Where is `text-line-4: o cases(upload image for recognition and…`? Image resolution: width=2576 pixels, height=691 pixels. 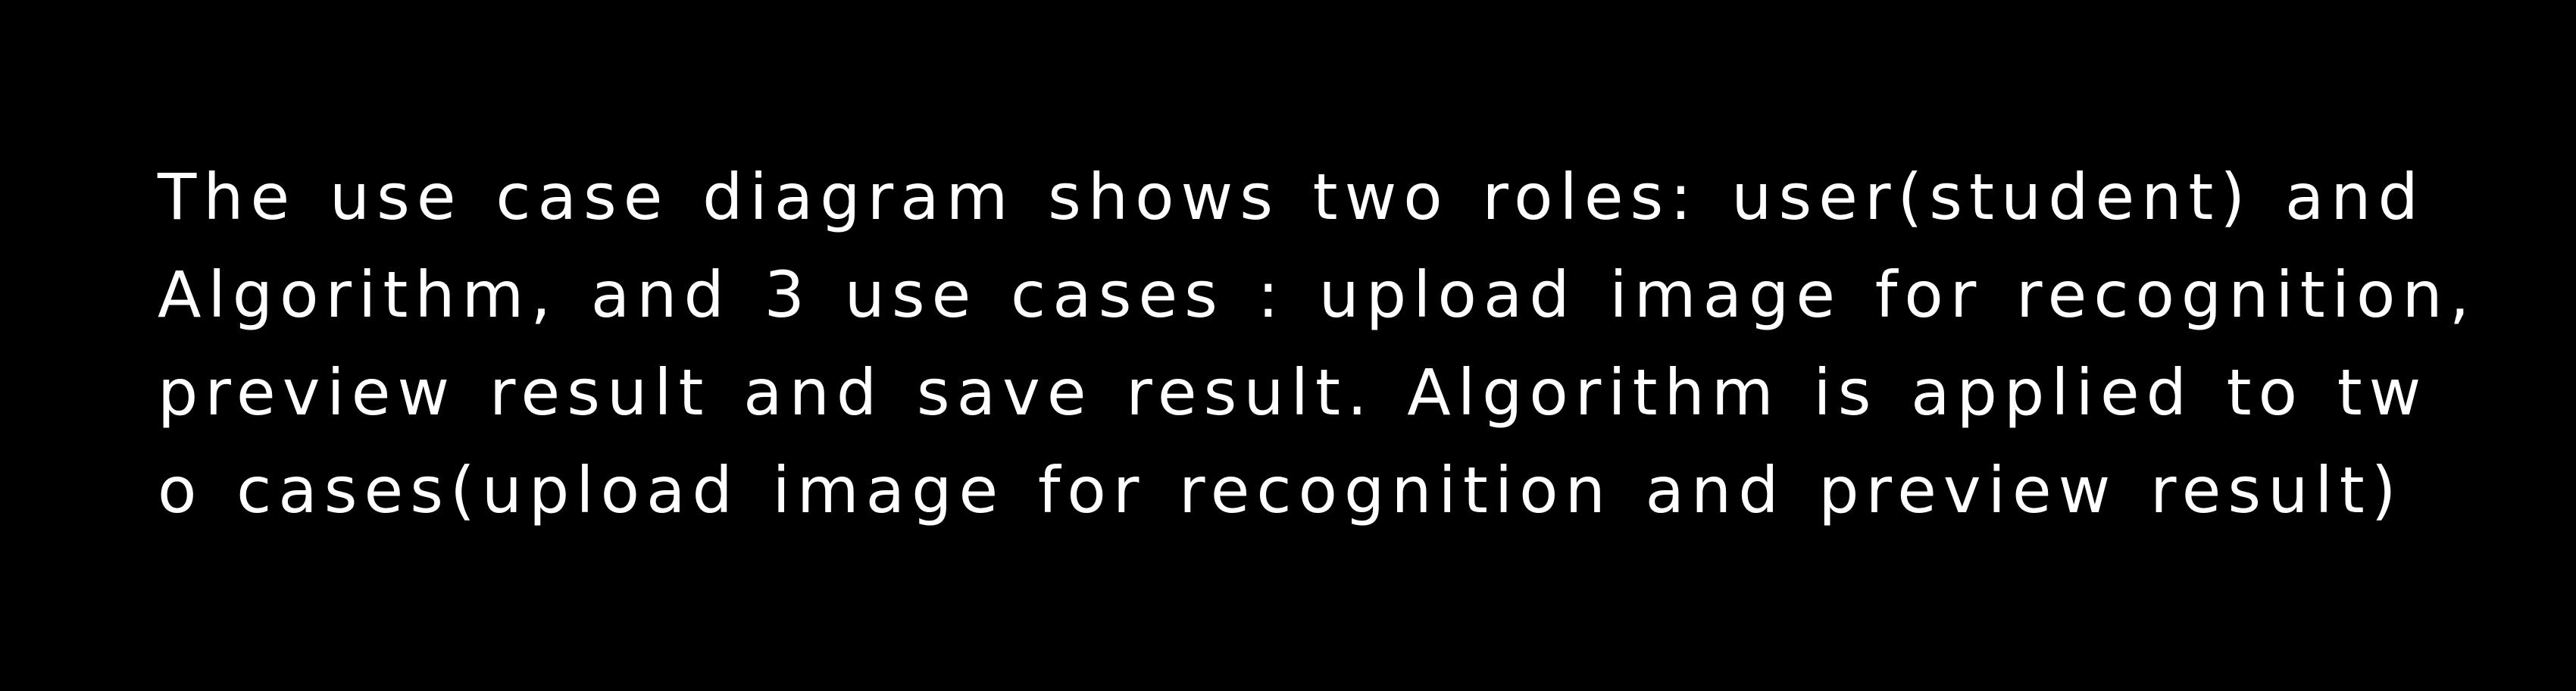
text-line-4: o cases(upload image for recognition and… is located at coordinates (1281, 490).